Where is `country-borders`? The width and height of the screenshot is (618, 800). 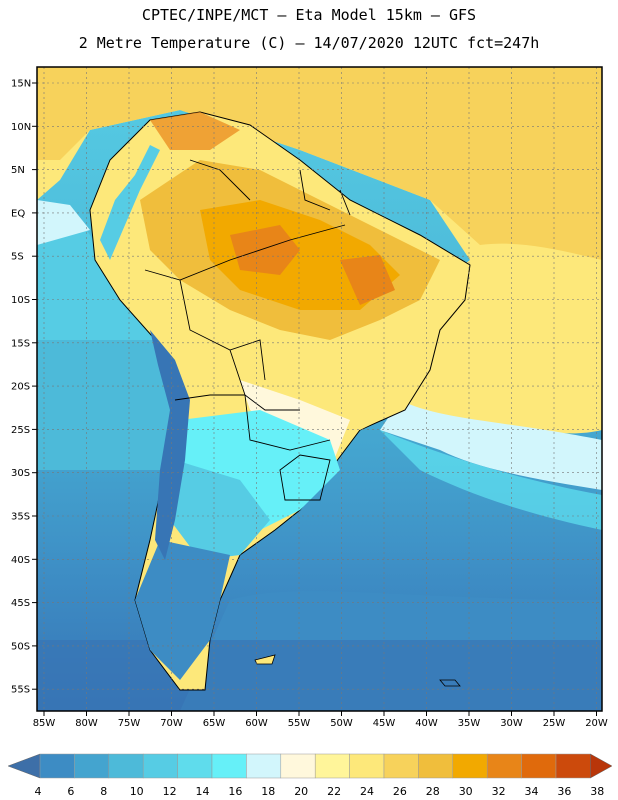 country-borders is located at coordinates (247, 330).